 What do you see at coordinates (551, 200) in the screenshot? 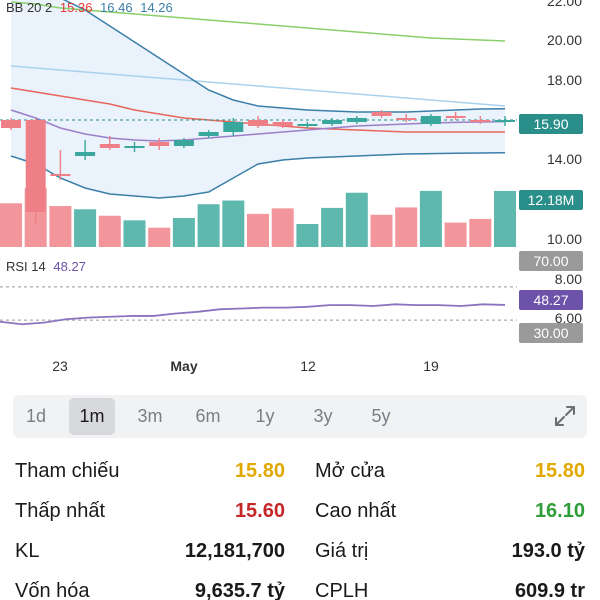
I see `volume-tag: 12.18M` at bounding box center [551, 200].